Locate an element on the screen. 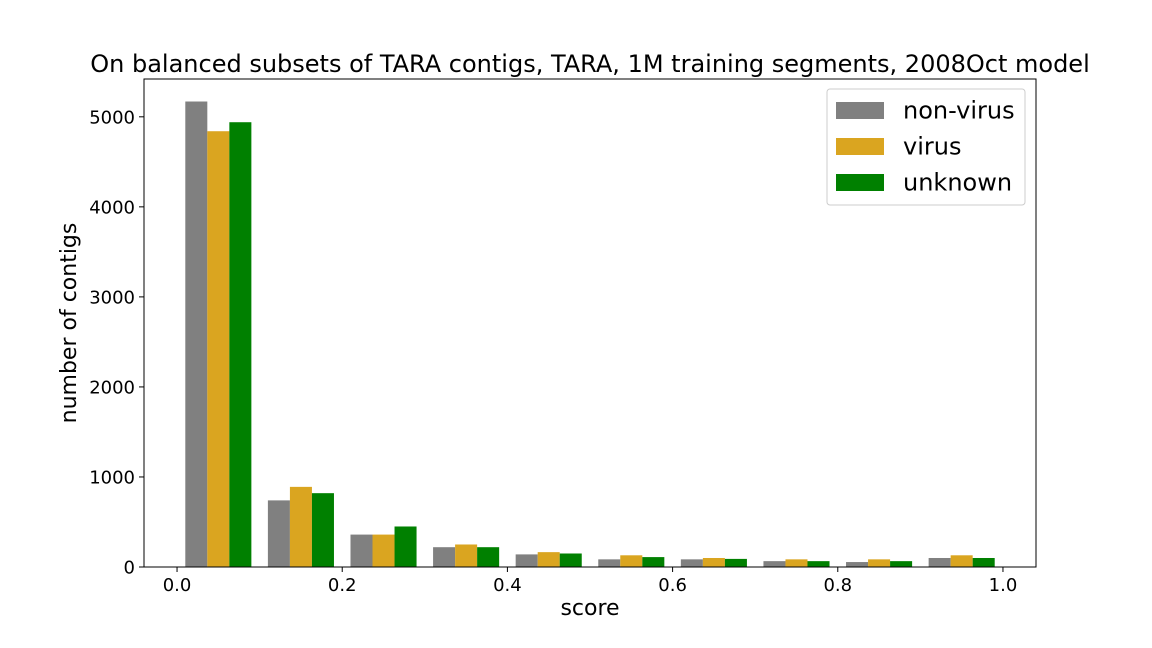 This screenshot has height=648, width=1152. x-tick-label: 0.6 is located at coordinates (672, 585).